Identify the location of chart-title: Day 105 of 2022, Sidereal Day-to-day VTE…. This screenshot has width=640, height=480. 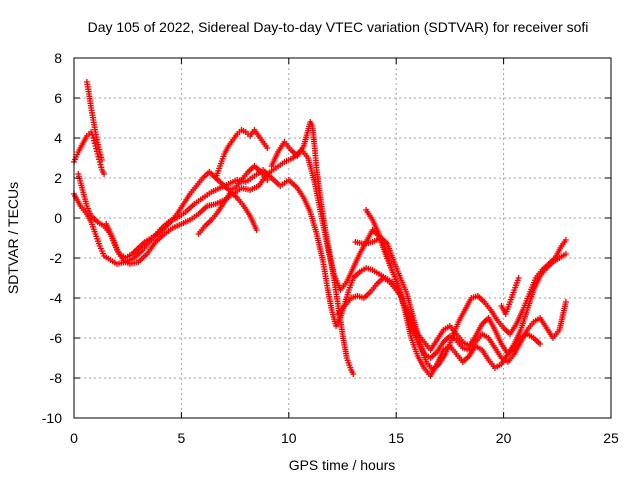
(338, 27).